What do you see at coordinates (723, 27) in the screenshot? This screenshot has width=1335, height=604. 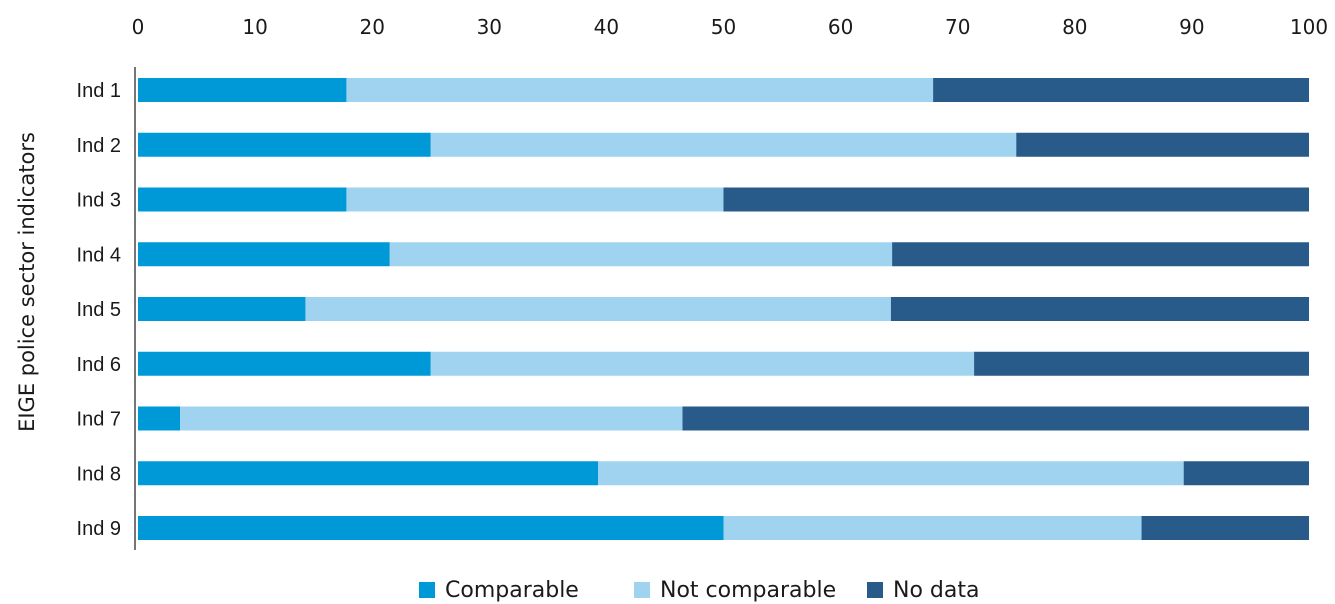 I see `x-tick-label: 50` at bounding box center [723, 27].